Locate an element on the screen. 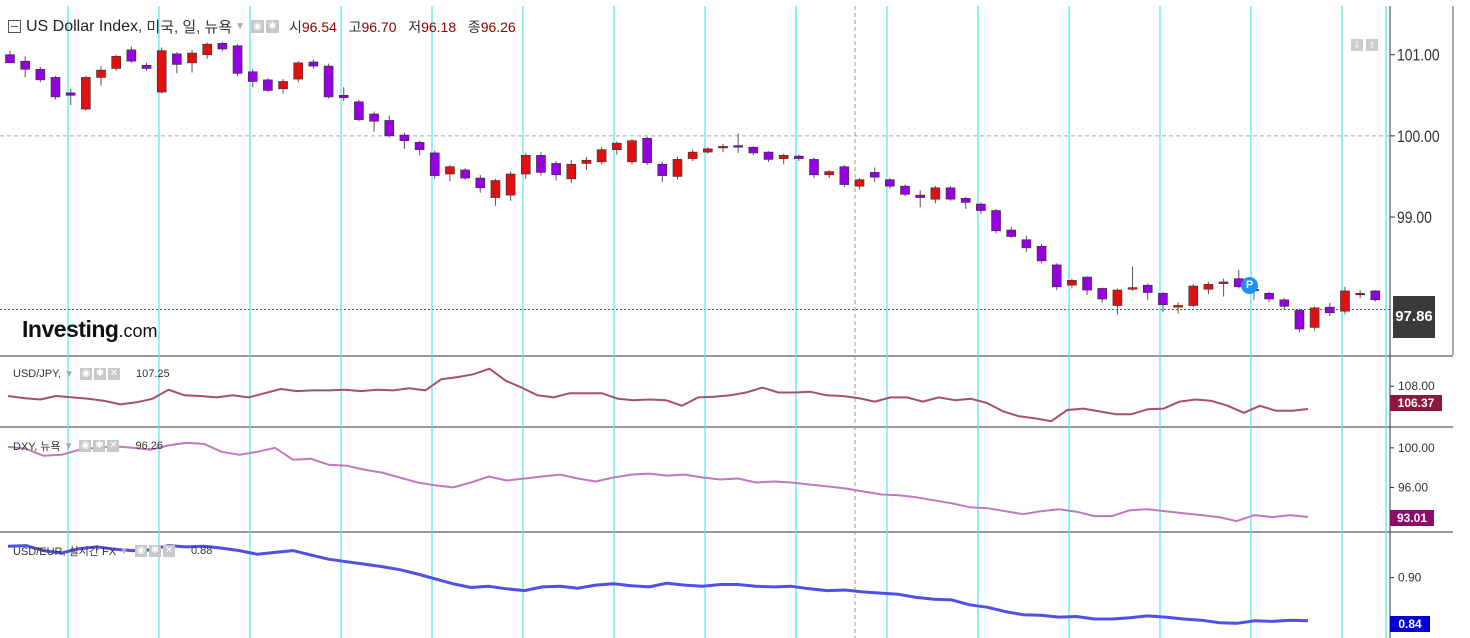  close-value: 96.26 is located at coordinates (498, 26).